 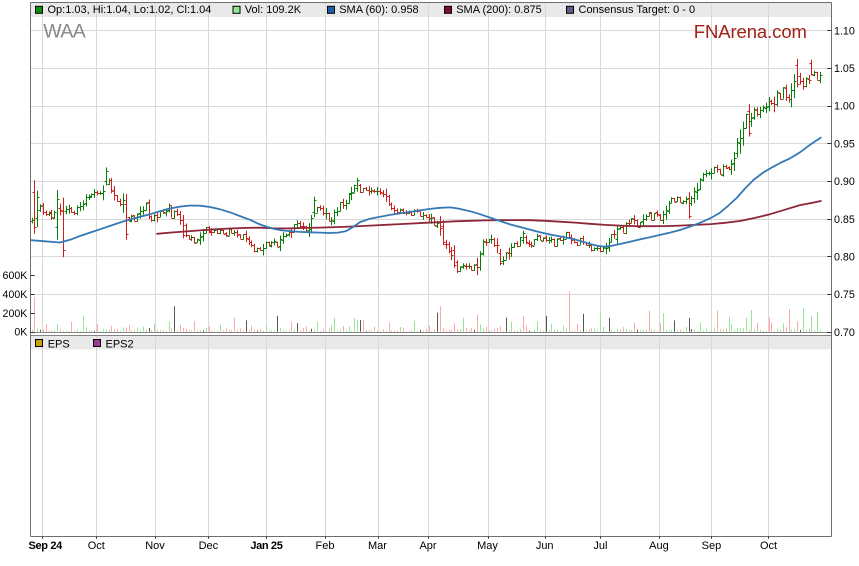 What do you see at coordinates (377, 546) in the screenshot?
I see `svg-text: Mar` at bounding box center [377, 546].